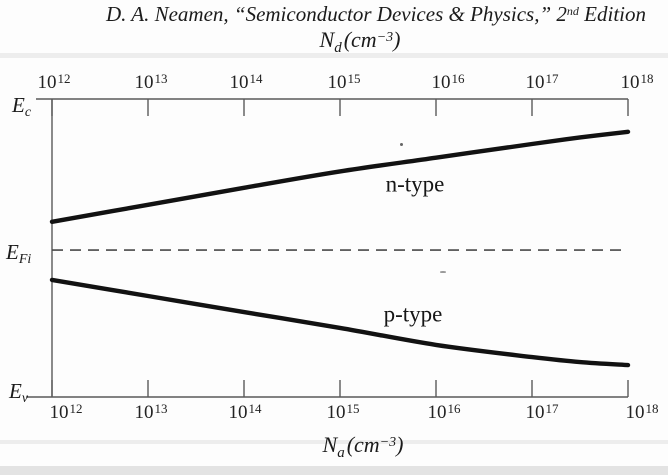 The height and width of the screenshot is (475, 668). Describe the element at coordinates (25, 398) in the screenshot. I see `energy-subscript: v` at that location.